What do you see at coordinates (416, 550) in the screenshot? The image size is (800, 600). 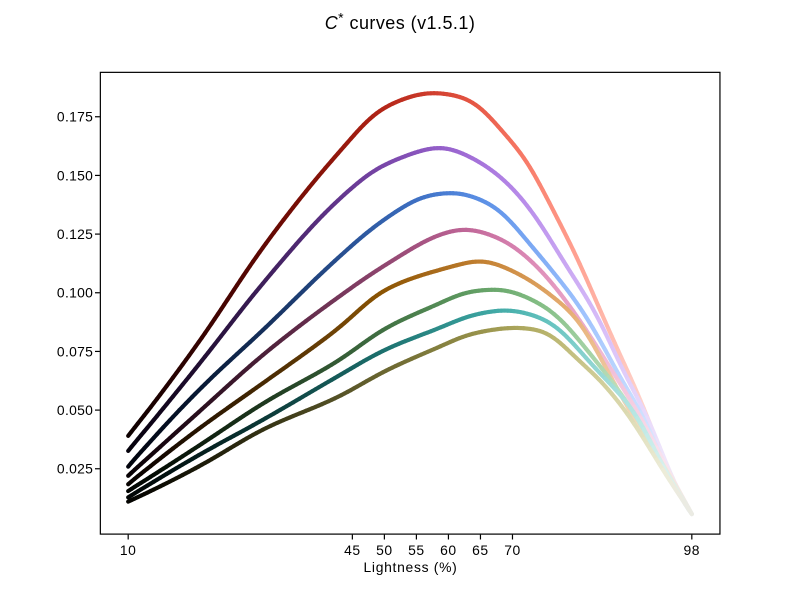 I see `svg-text: 55` at bounding box center [416, 550].